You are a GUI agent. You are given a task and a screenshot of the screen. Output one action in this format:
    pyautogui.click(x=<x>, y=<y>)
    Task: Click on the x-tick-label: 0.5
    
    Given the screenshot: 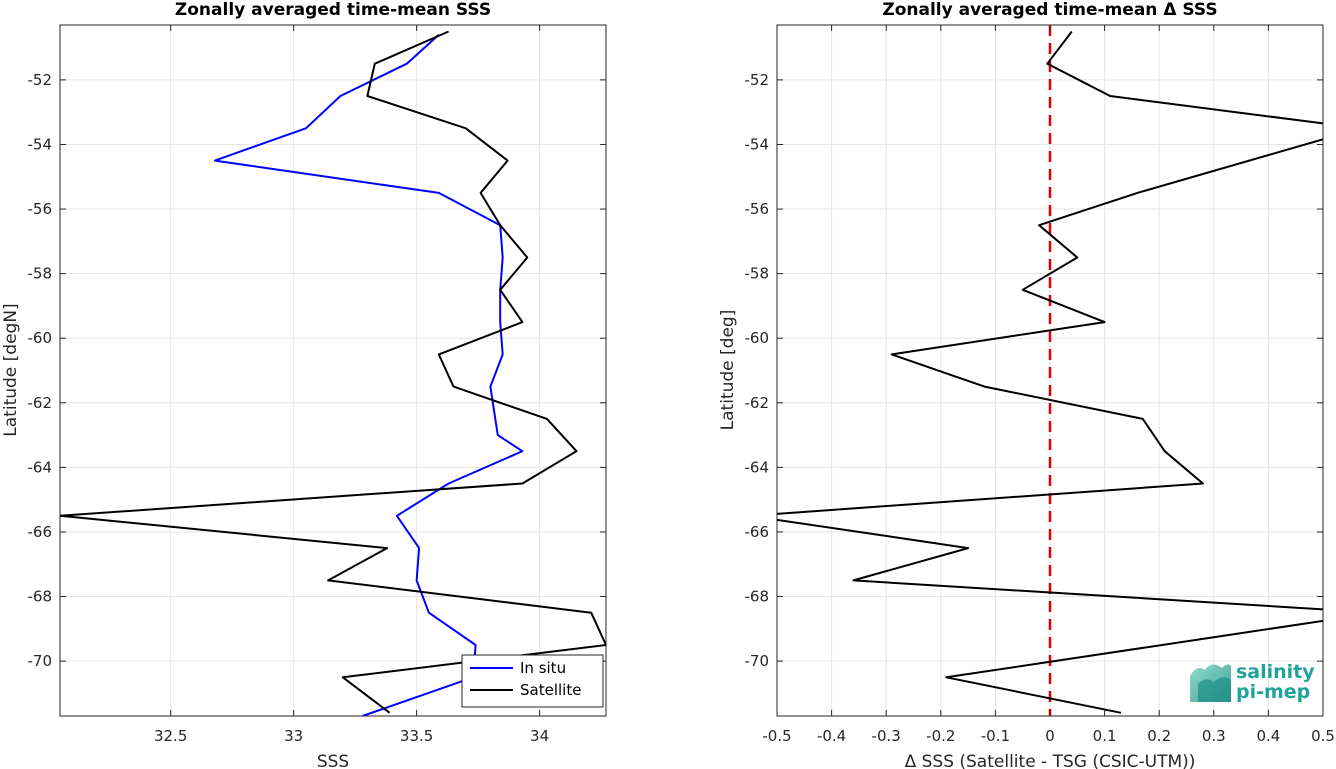 What is the action you would take?
    pyautogui.click(x=1323, y=736)
    